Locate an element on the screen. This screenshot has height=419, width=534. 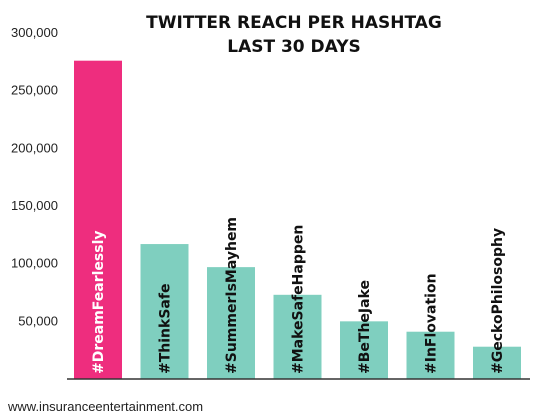
chart-title-line-2: LAST 30 DAYS is located at coordinates (294, 47).